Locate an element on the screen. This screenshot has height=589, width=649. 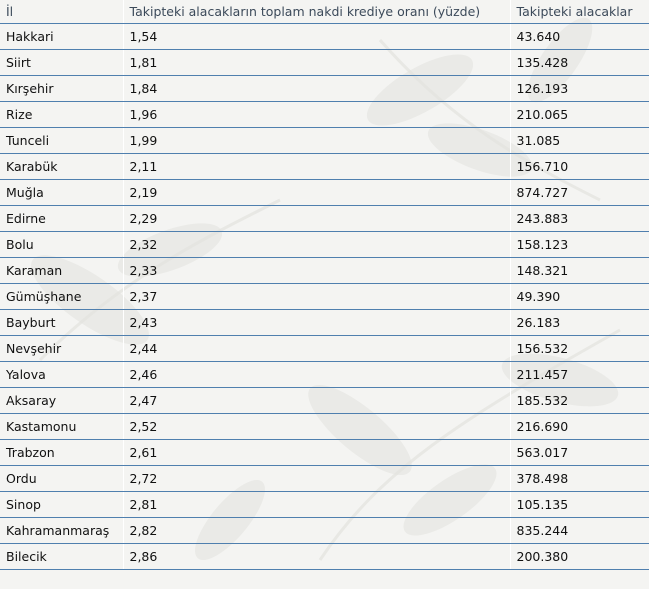
cell-ratio: 2,47 is located at coordinates (316, 400).